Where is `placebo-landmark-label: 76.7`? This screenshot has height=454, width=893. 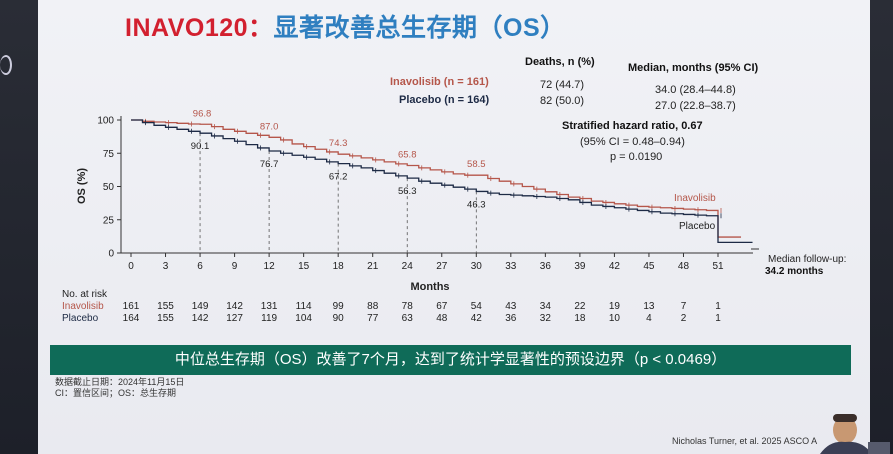
placebo-landmark-label: 76.7 is located at coordinates (269, 164).